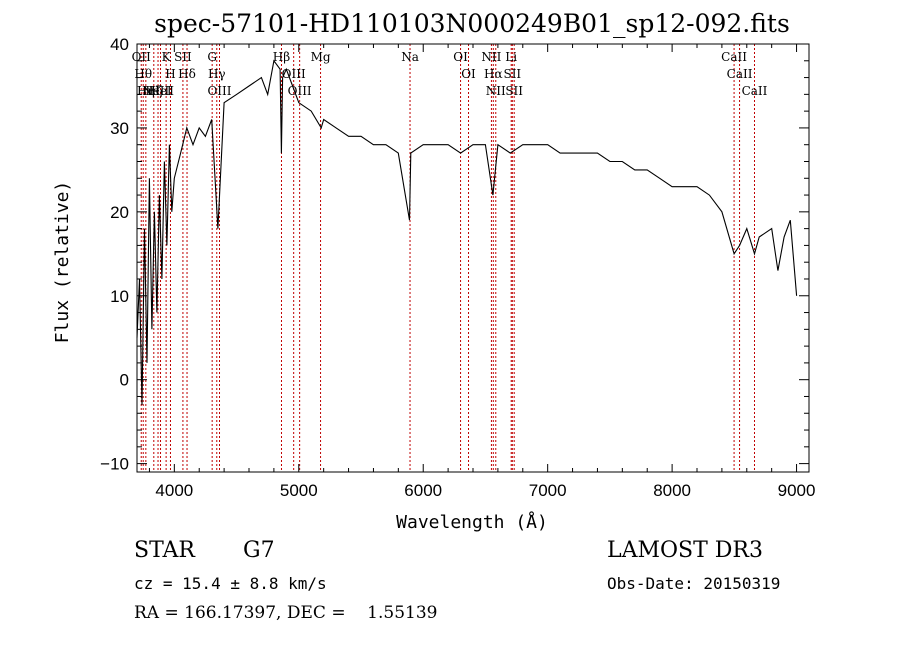  Describe the element at coordinates (124, 380) in the screenshot. I see `y-tick-label: 0` at that location.